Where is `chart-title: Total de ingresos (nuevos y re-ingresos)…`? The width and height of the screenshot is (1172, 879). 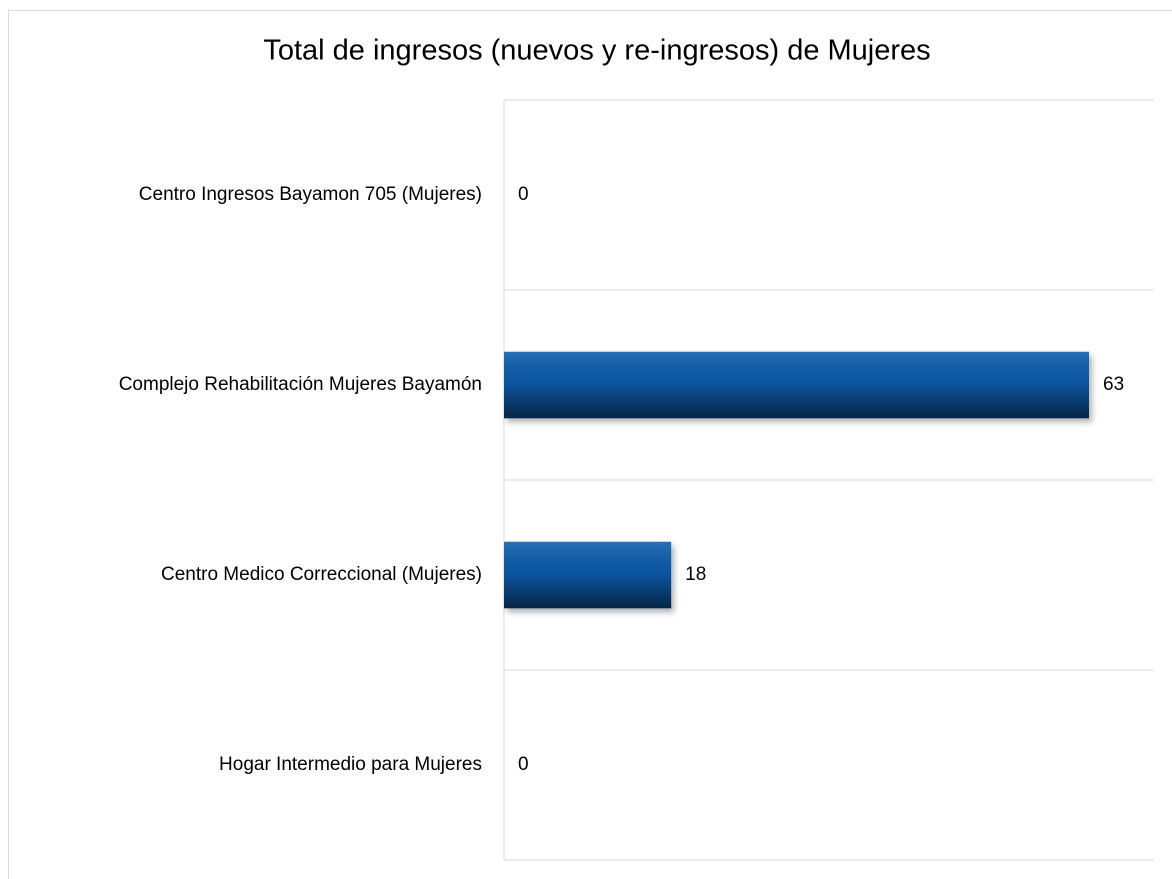 chart-title: Total de ingresos (nuevos y re-ingresos)… is located at coordinates (596, 51).